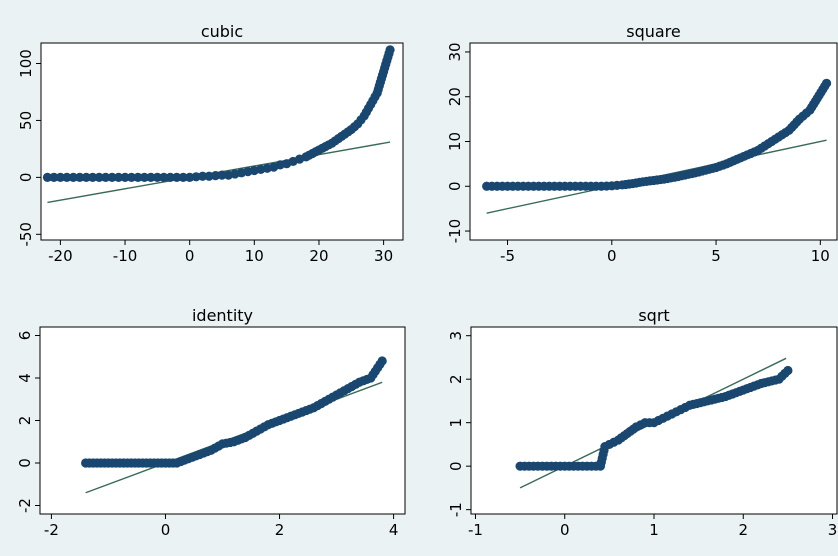  I want to click on y-tick-label: -1, so click(456, 509).